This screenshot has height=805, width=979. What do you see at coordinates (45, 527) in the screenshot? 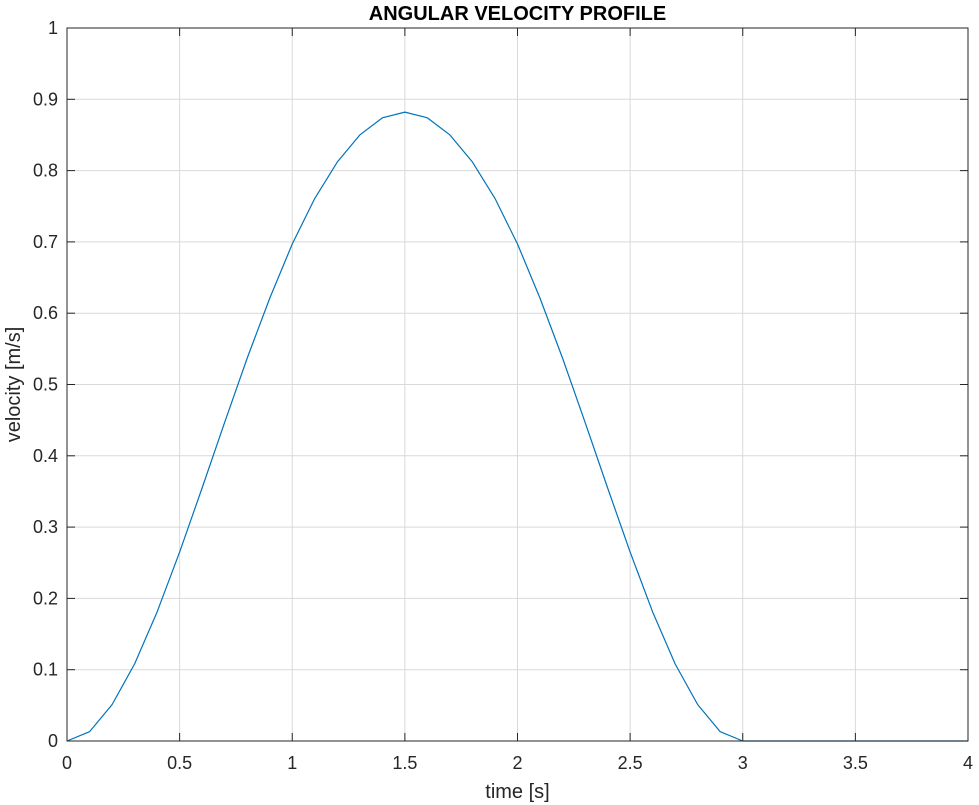
I see `y-tick-label: 0.3` at bounding box center [45, 527].